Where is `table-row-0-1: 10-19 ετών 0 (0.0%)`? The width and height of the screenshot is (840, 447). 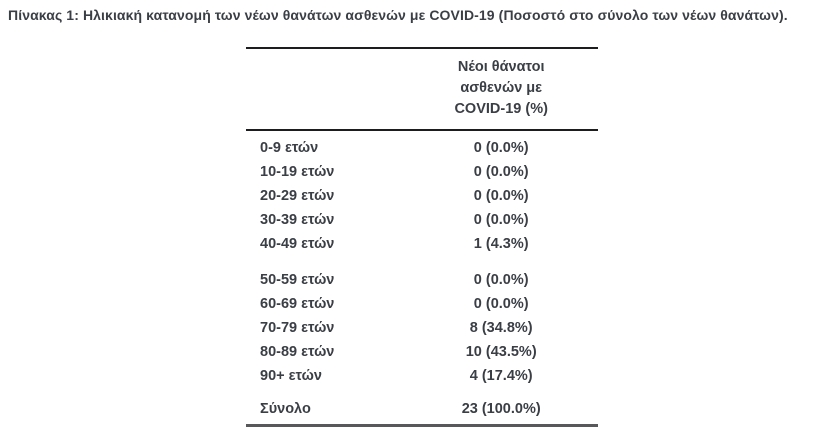 table-row-0-1: 10-19 ετών 0 (0.0%) is located at coordinates (422, 172).